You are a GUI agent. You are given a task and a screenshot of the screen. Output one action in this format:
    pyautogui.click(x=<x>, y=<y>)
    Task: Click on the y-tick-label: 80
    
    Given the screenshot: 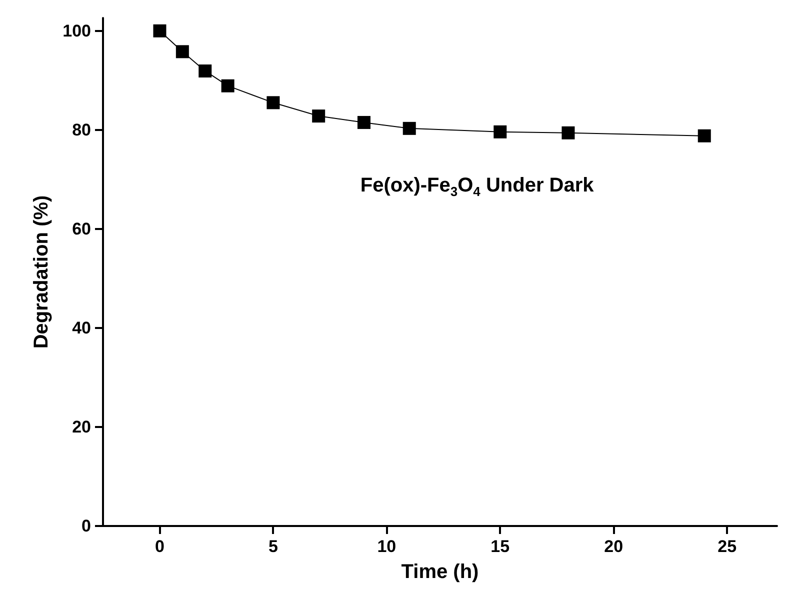 What is the action you would take?
    pyautogui.click(x=81, y=130)
    